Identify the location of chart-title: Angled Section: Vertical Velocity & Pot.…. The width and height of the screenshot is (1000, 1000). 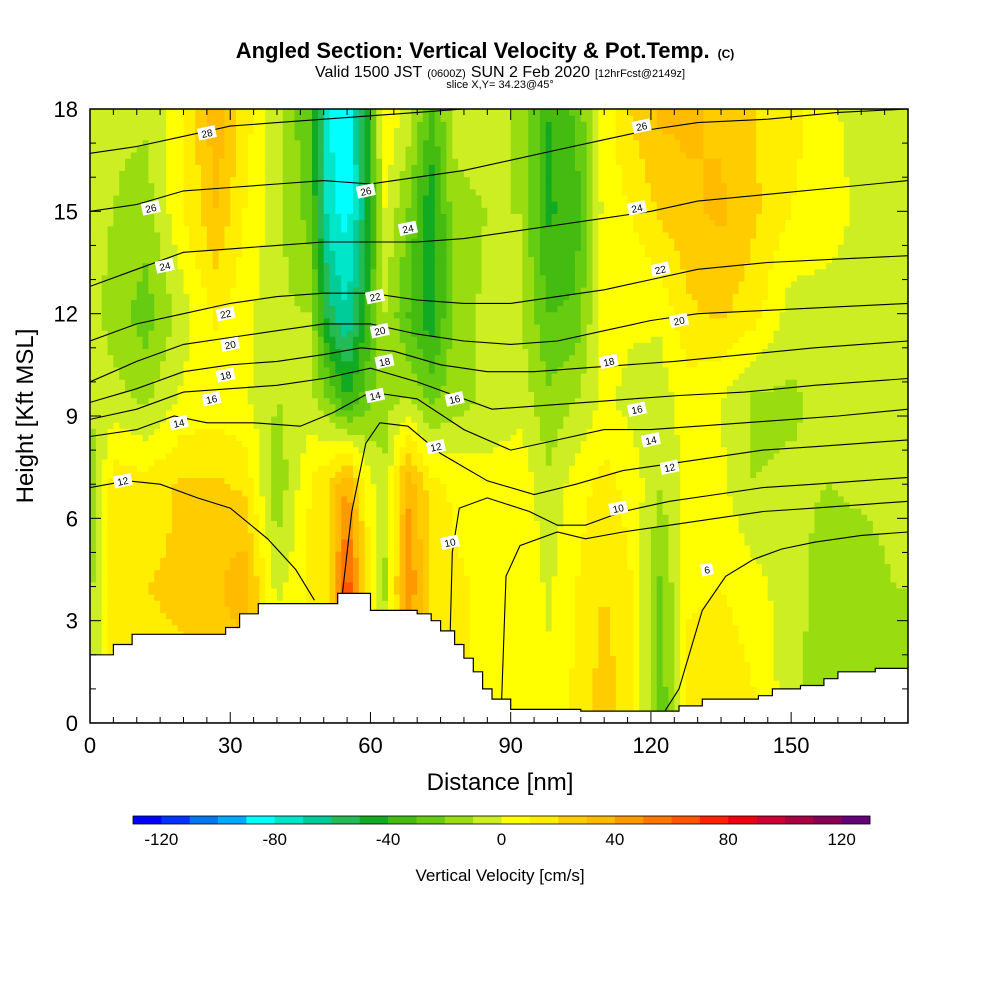
(485, 50).